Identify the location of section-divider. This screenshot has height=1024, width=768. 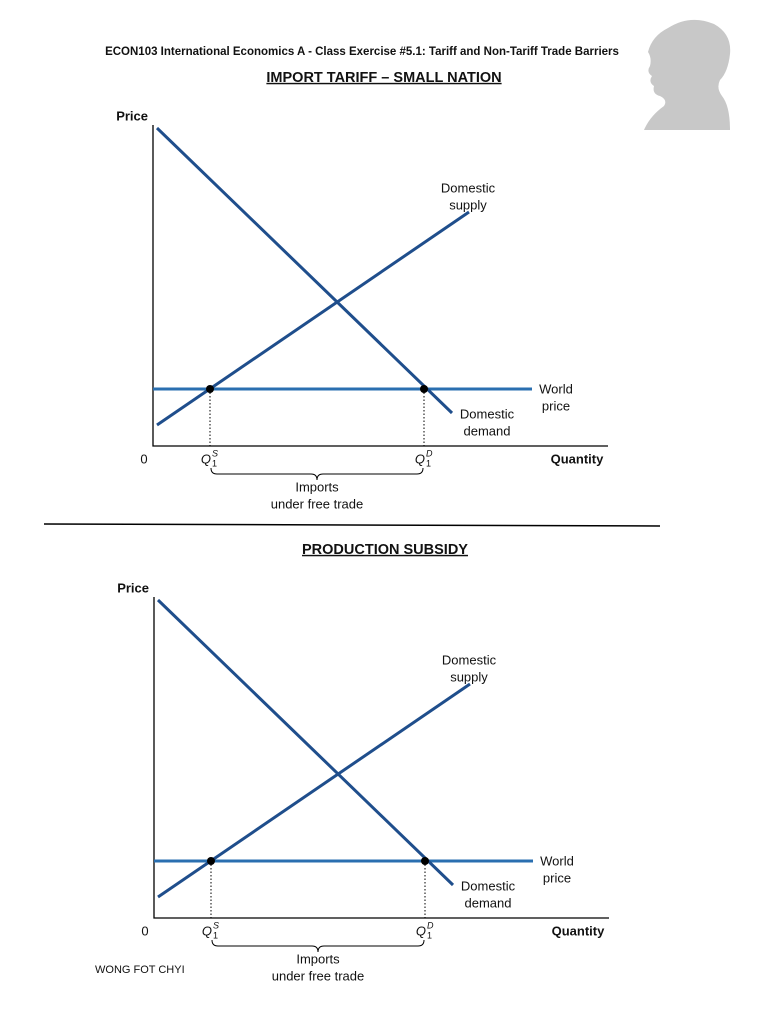
(352, 525).